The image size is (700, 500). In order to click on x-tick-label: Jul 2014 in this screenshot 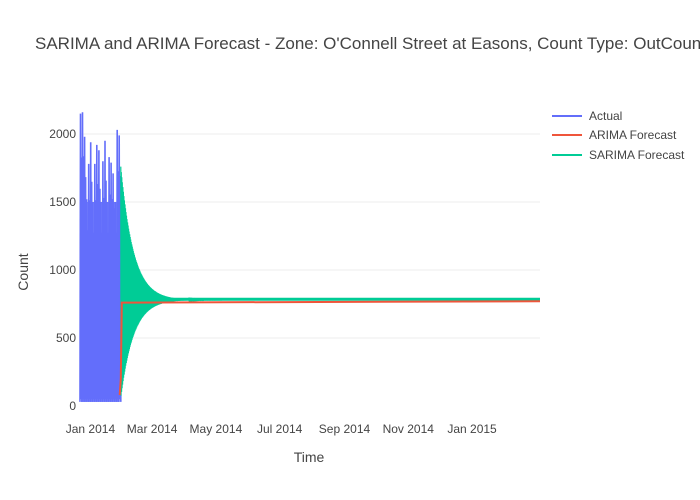, I will do `click(280, 429)`.